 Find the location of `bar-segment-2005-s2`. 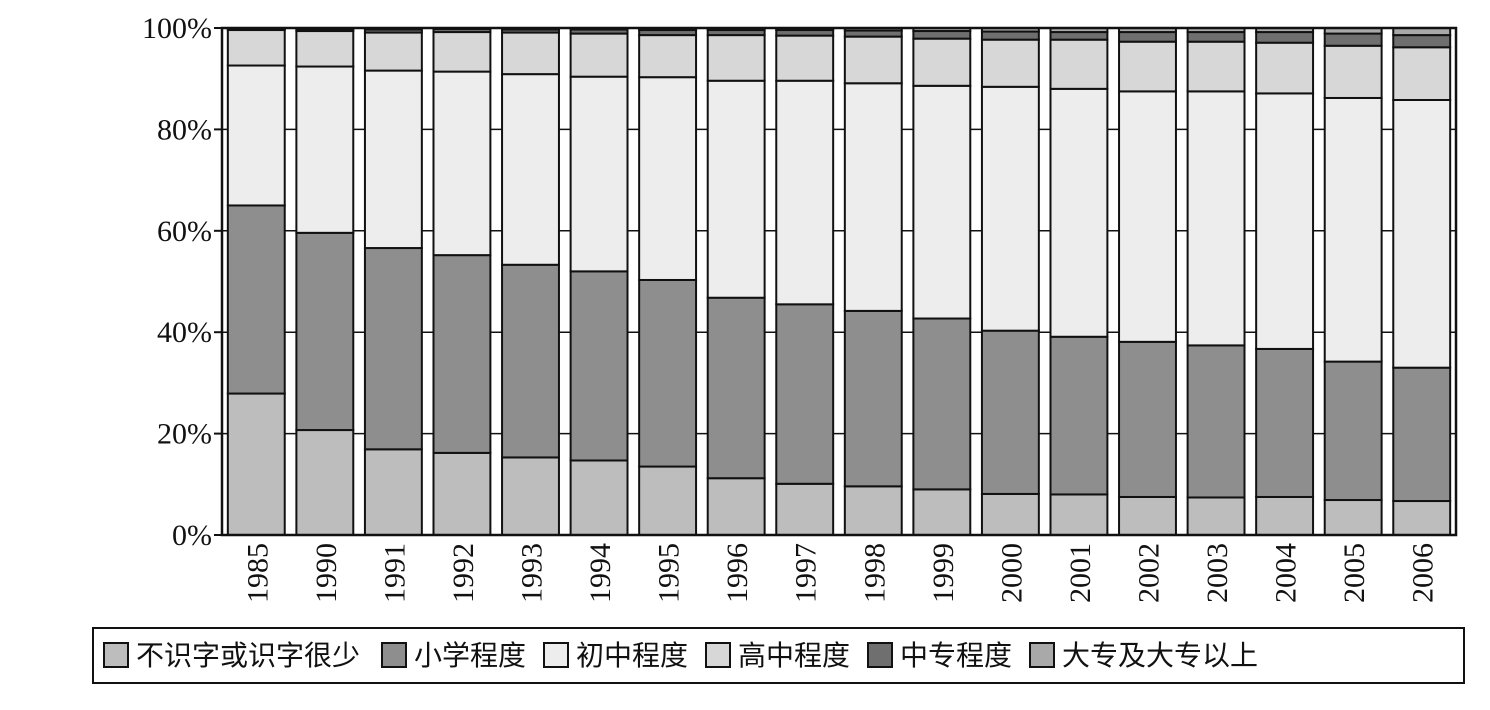

bar-segment-2005-s2 is located at coordinates (1353, 229).